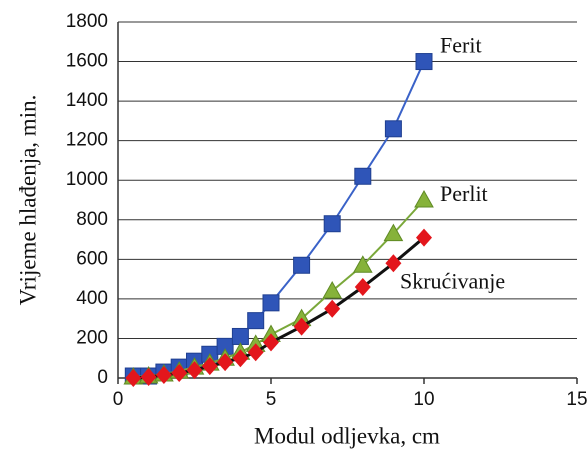 This screenshot has height=453, width=588. I want to click on x-tick-label: 5, so click(271, 399).